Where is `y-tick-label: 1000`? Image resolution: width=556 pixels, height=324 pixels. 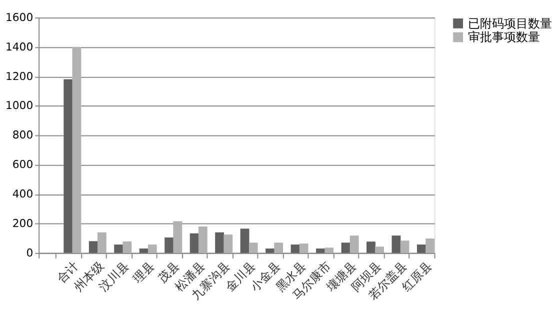
y-tick-label: 1000 is located at coordinates (19, 105).